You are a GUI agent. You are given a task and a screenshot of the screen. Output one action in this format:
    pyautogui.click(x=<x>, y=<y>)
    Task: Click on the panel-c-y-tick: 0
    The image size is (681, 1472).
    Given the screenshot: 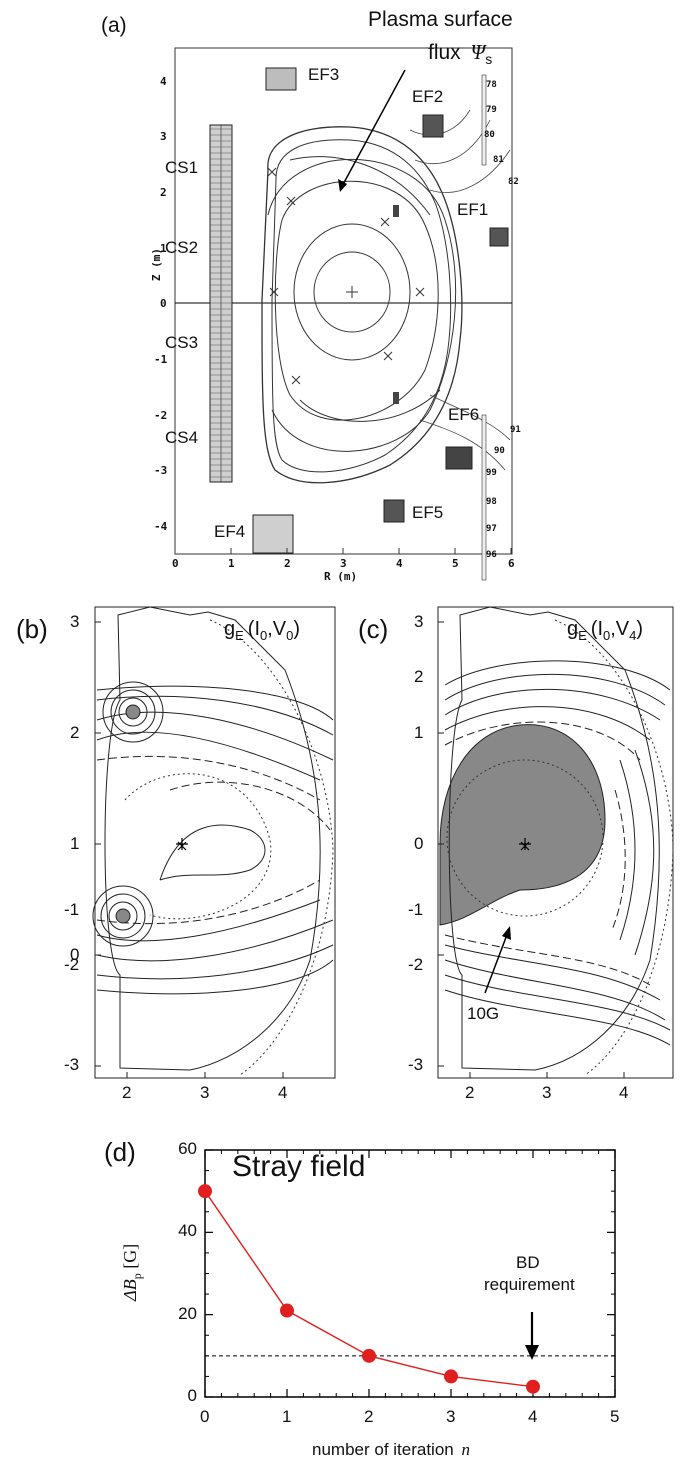 What is the action you would take?
    pyautogui.click(x=419, y=843)
    